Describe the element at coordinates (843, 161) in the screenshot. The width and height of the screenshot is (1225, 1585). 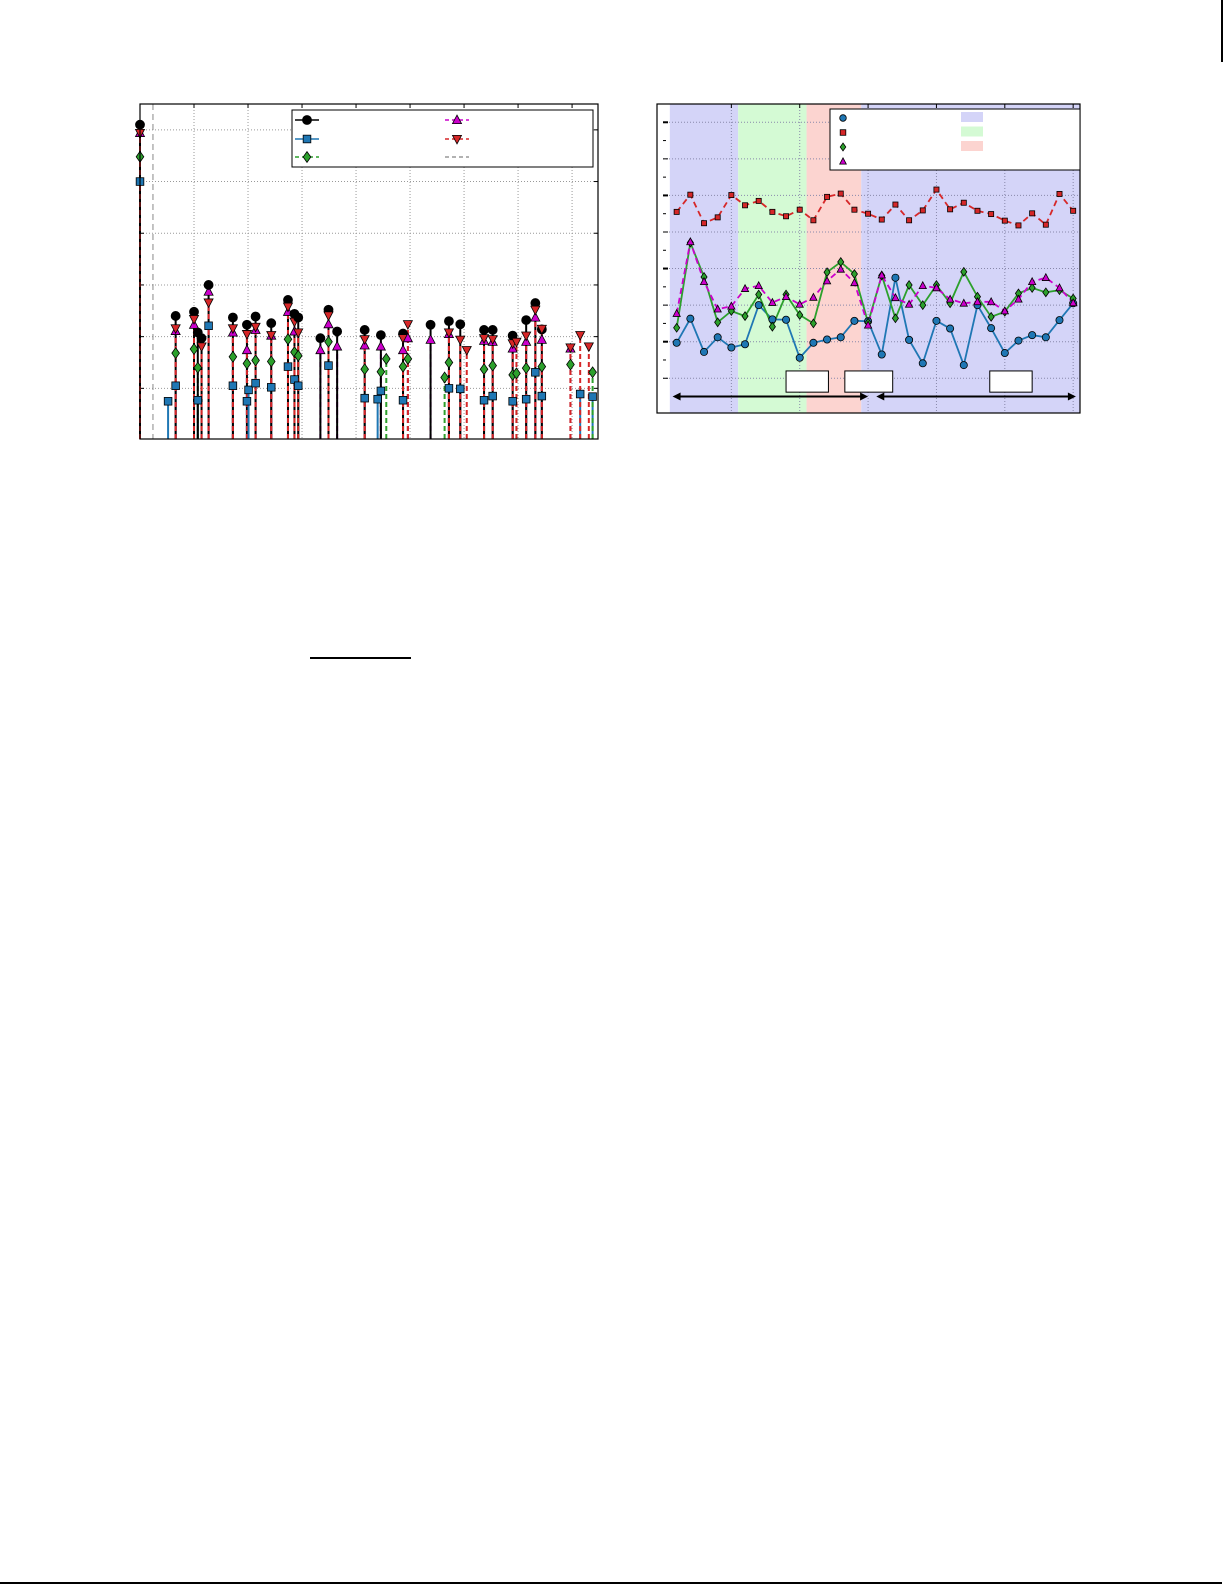
I see `legend-marker-magenta` at that location.